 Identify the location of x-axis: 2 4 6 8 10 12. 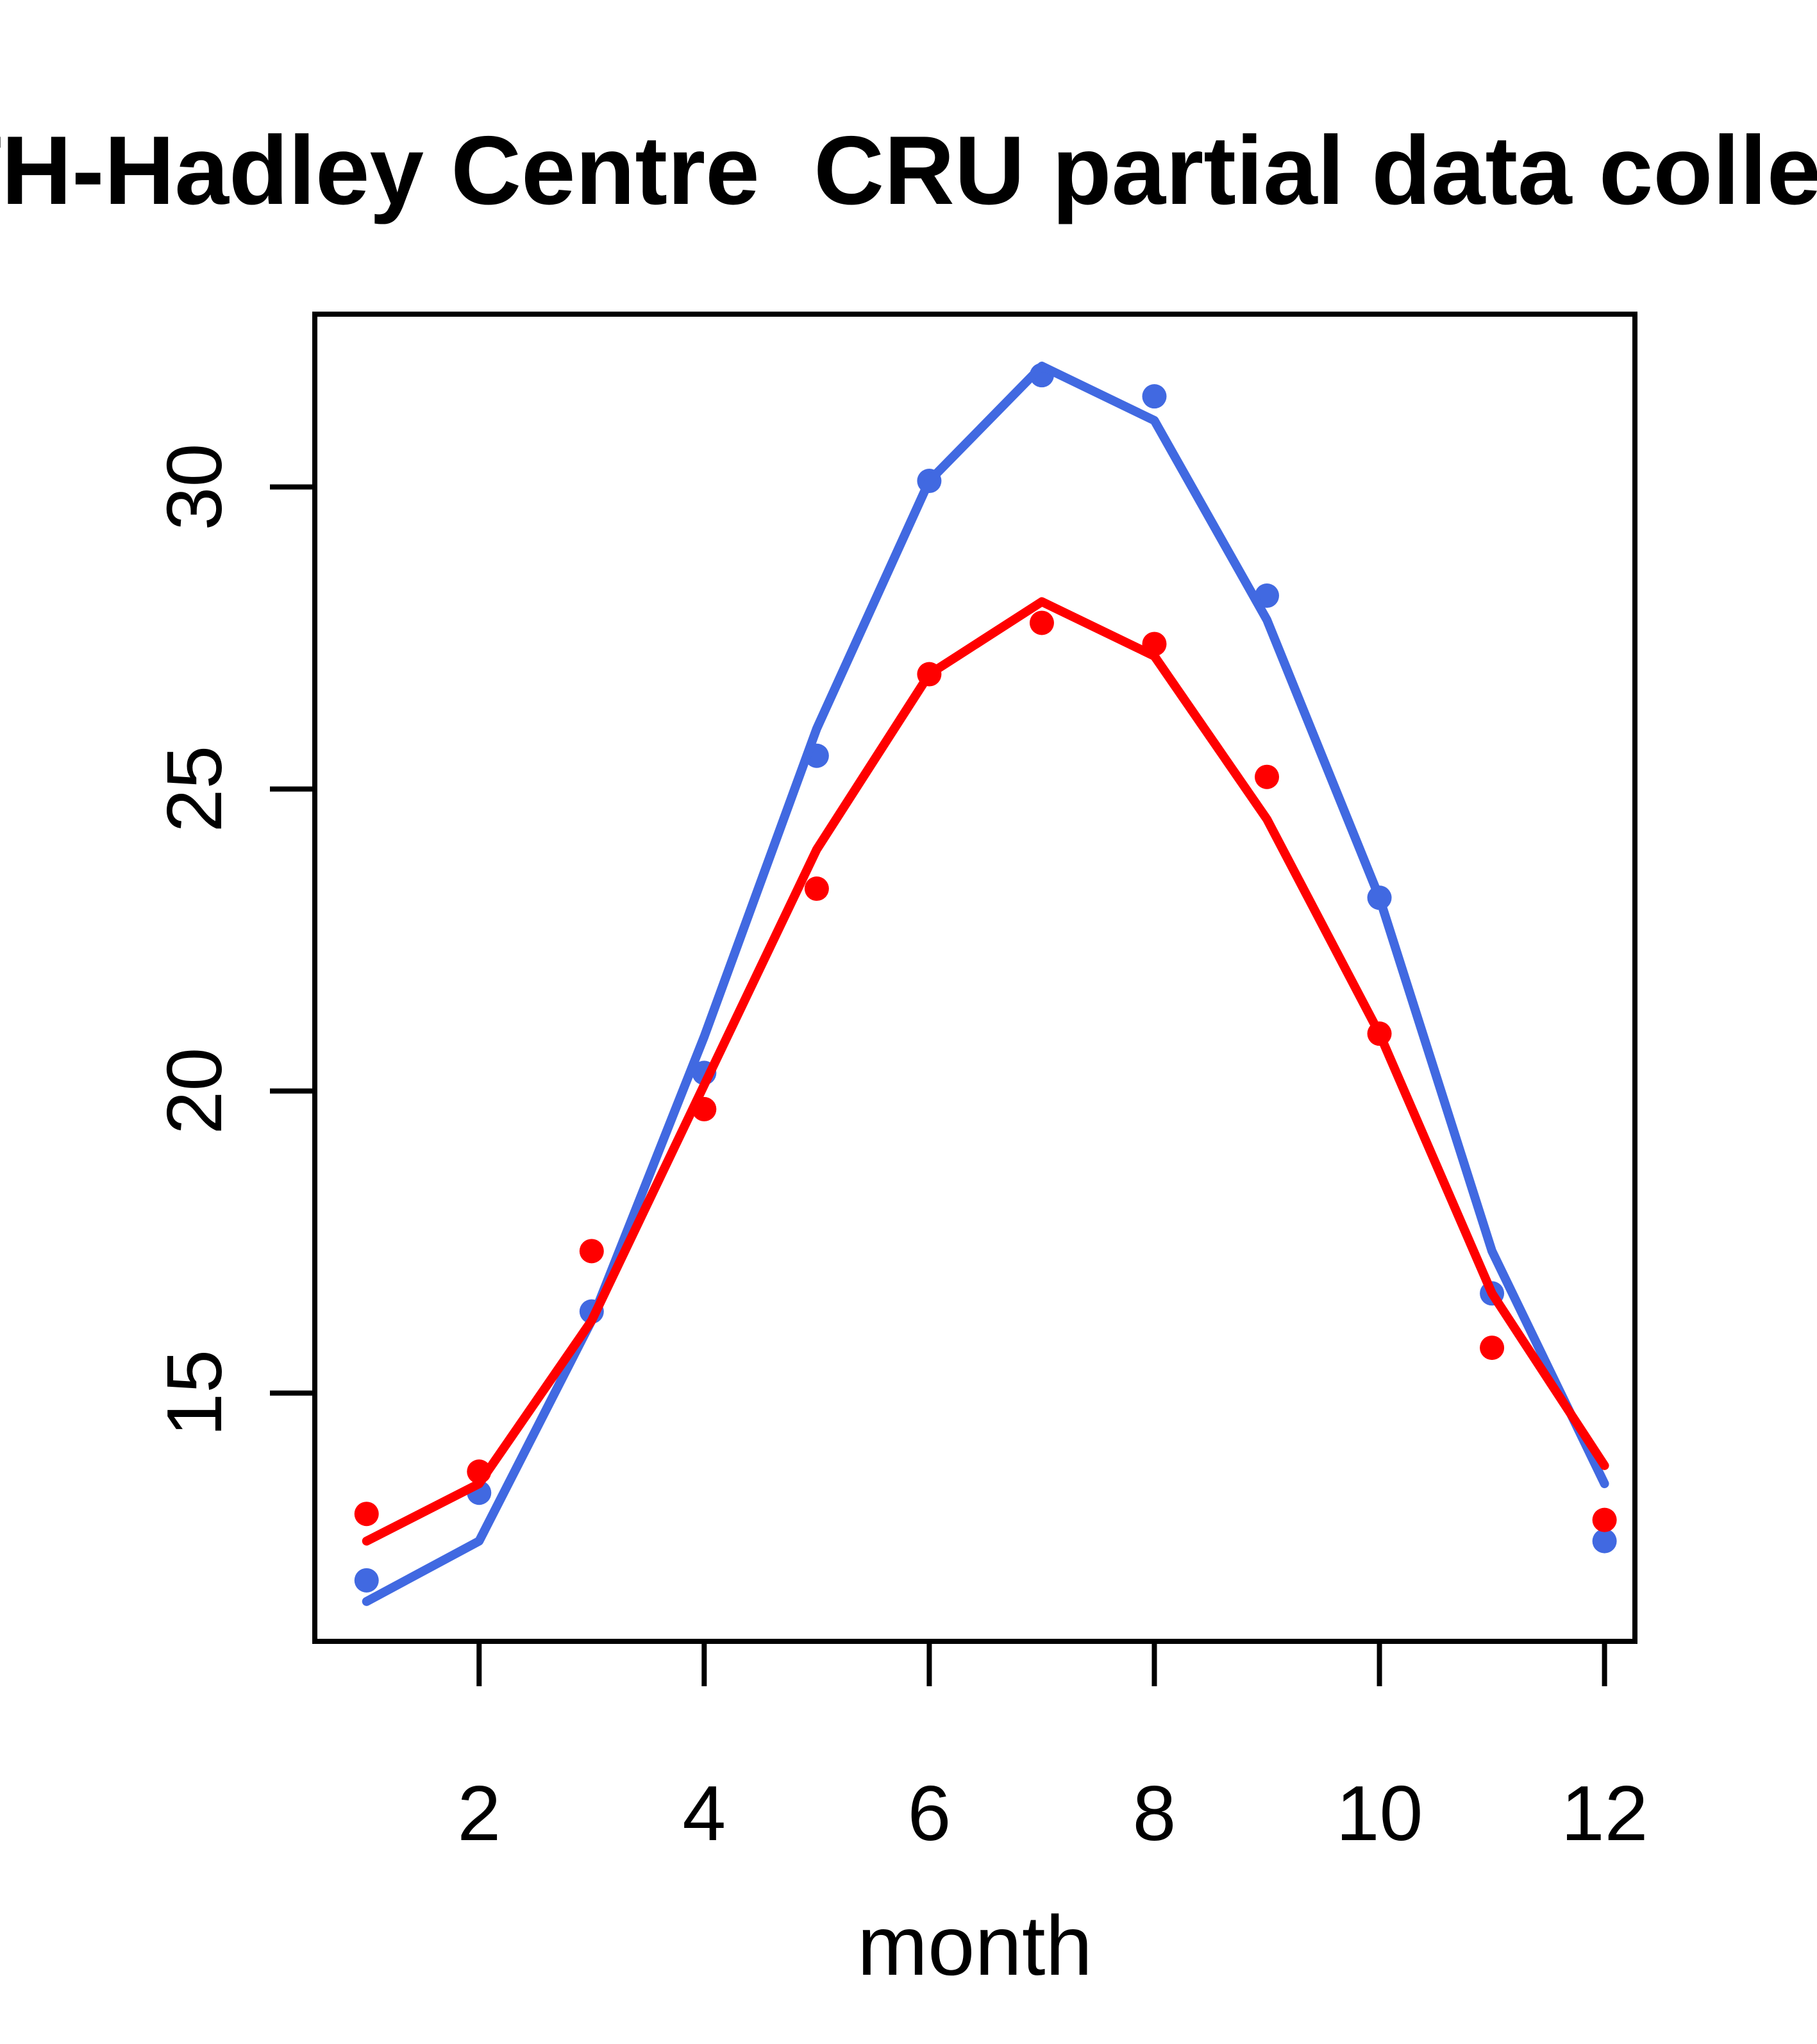
(1052, 1749).